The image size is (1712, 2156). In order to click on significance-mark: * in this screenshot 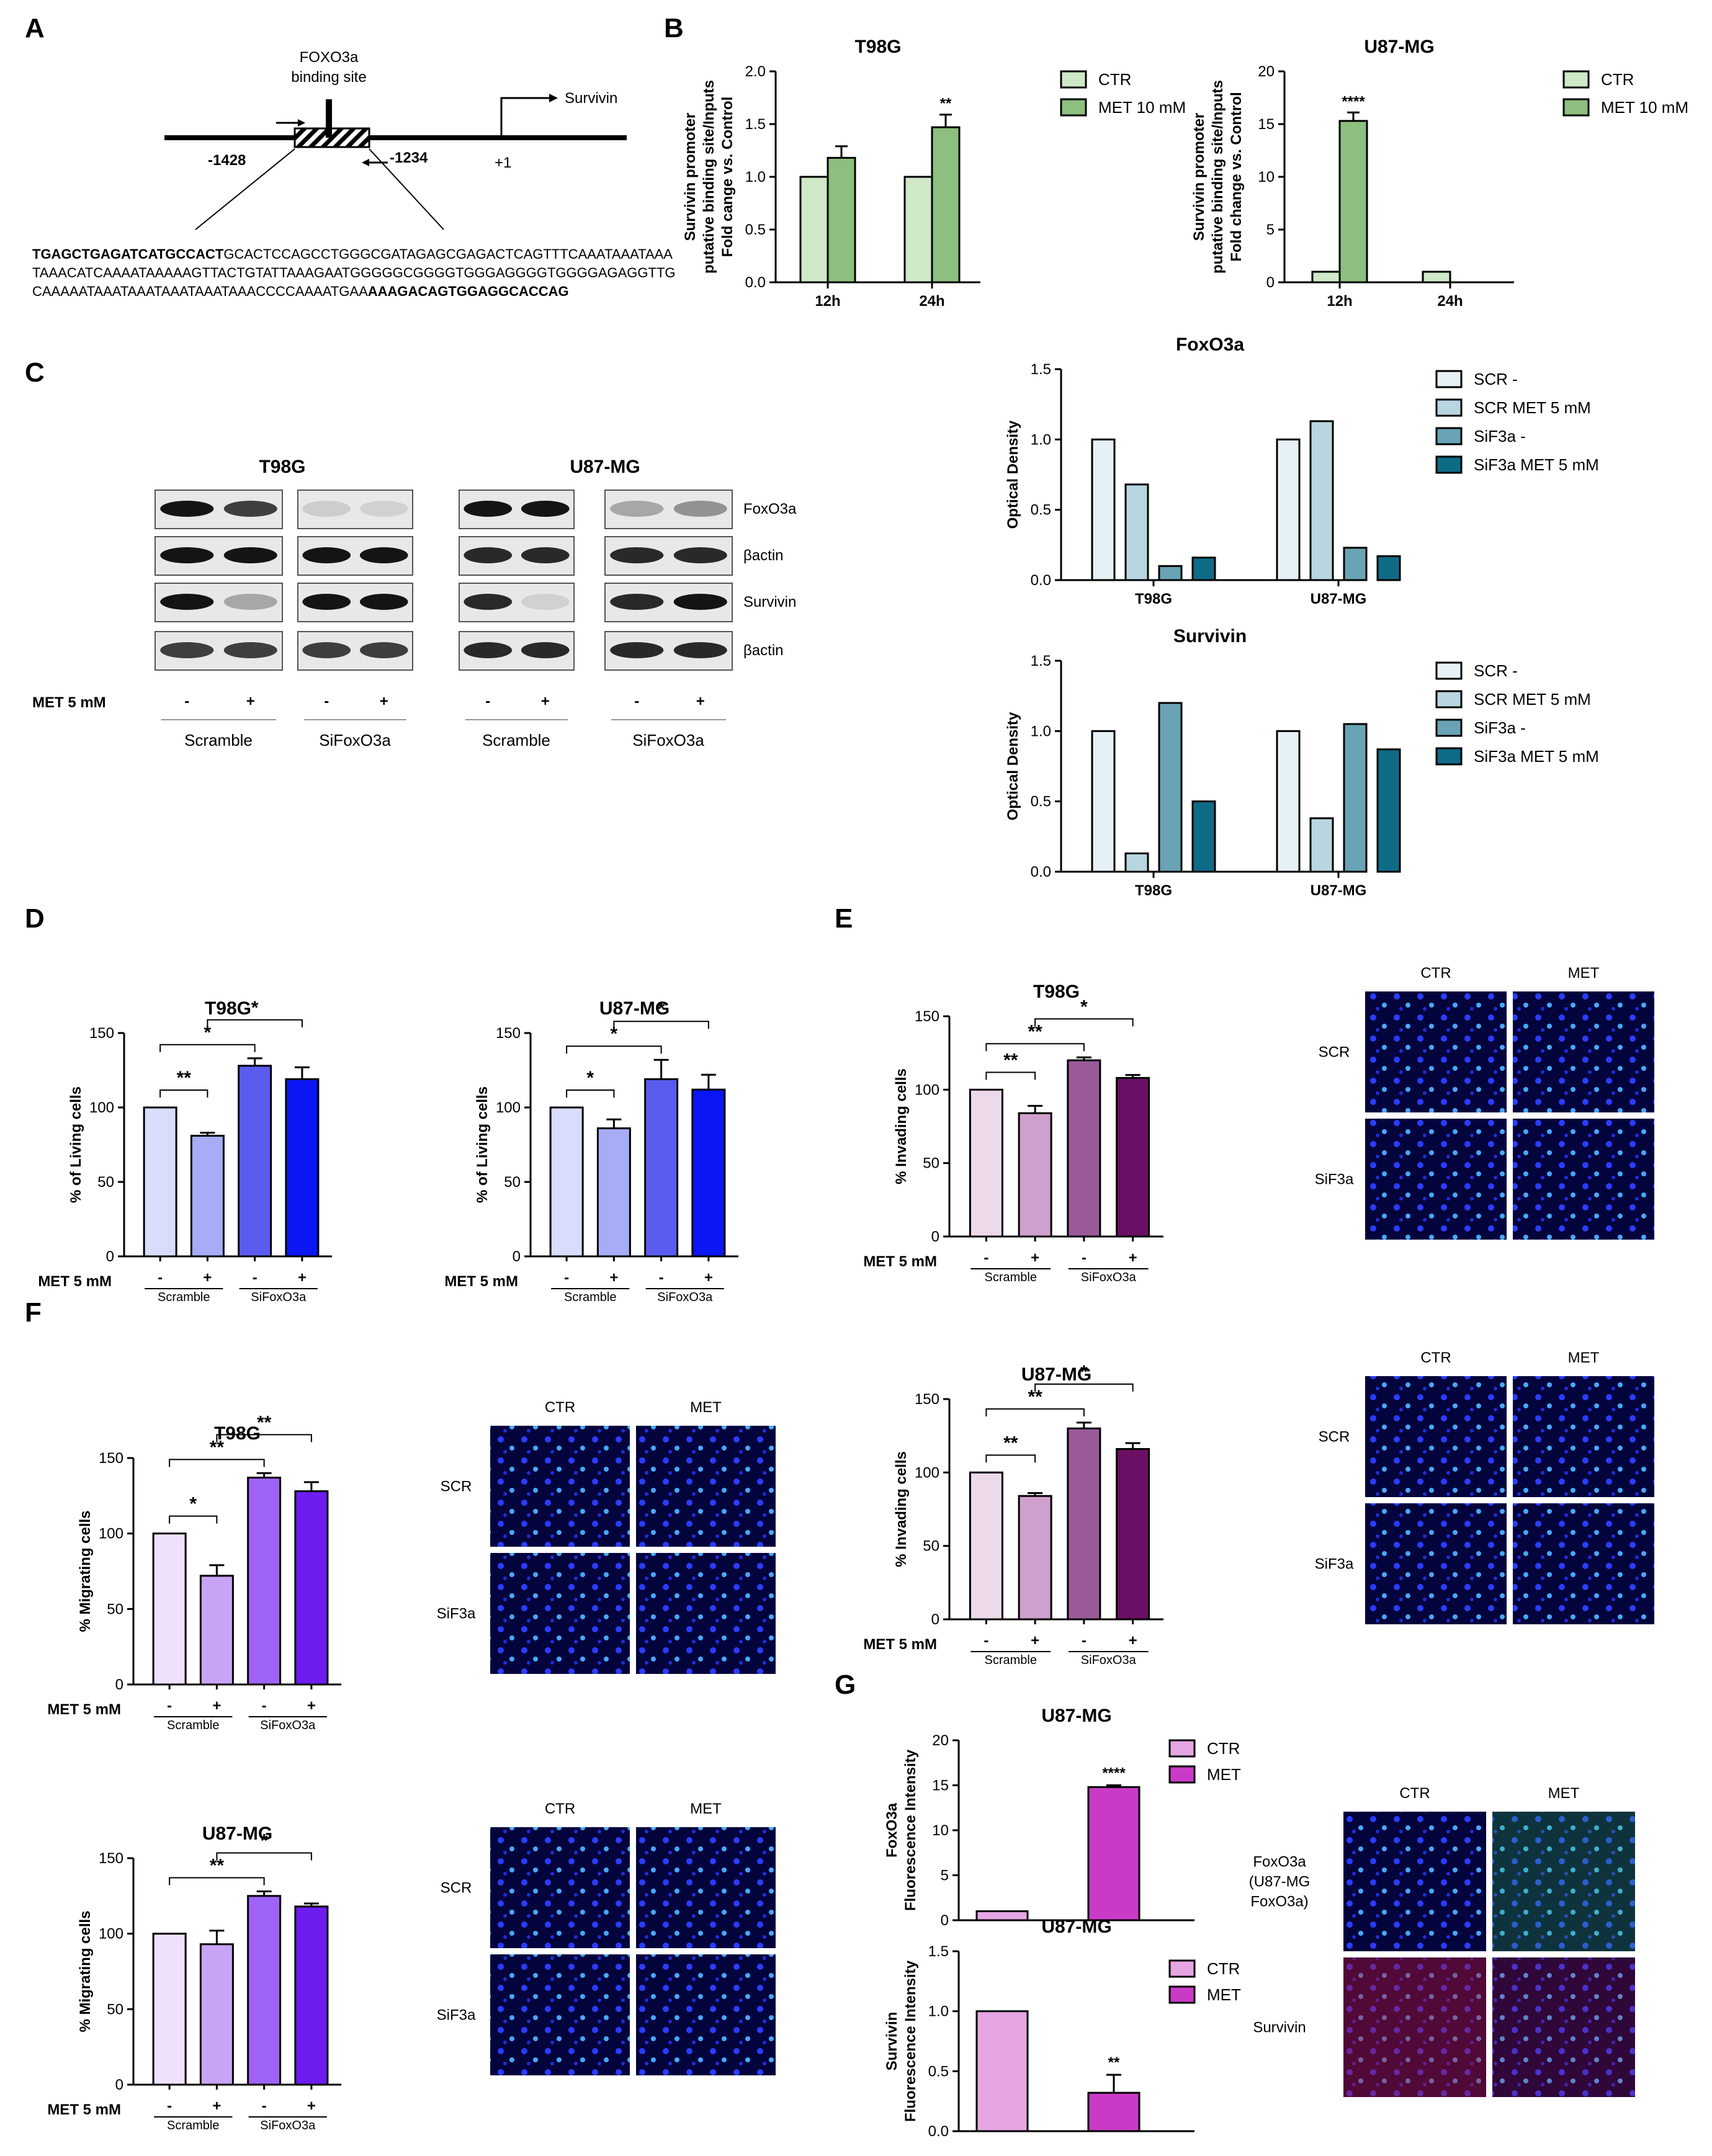, I will do `click(264, 1841)`.